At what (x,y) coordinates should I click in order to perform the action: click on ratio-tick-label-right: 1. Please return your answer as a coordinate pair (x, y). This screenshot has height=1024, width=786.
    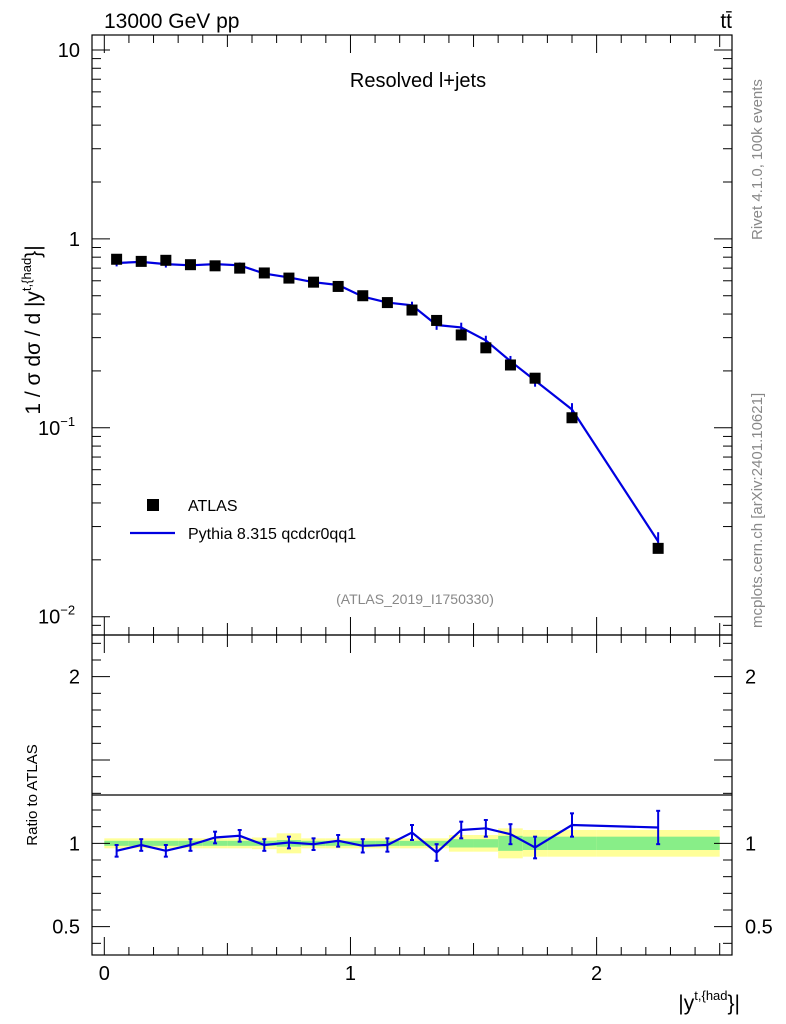
    Looking at the image, I should click on (750, 844).